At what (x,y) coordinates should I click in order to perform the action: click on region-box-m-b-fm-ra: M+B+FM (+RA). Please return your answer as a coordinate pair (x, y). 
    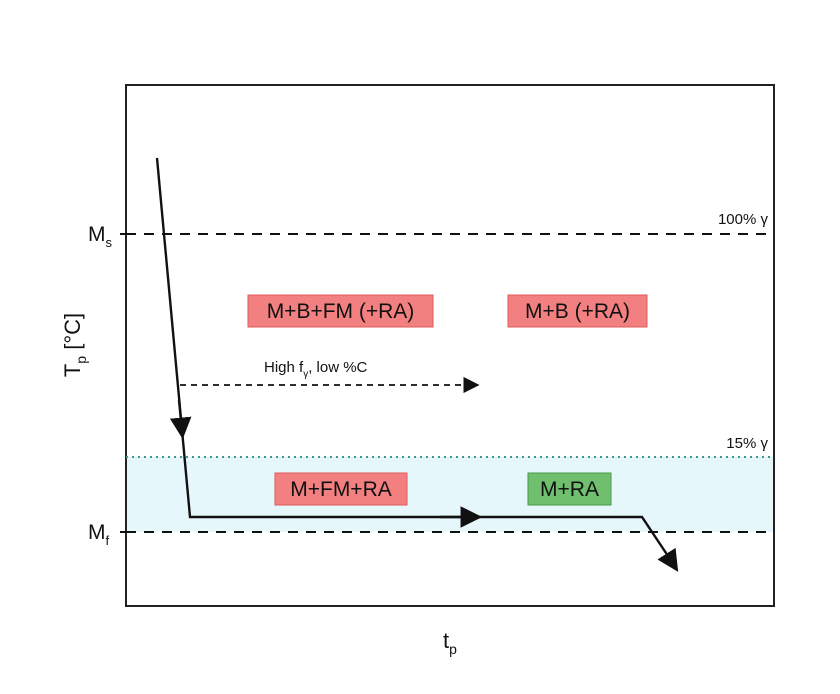
    Looking at the image, I should click on (340, 311).